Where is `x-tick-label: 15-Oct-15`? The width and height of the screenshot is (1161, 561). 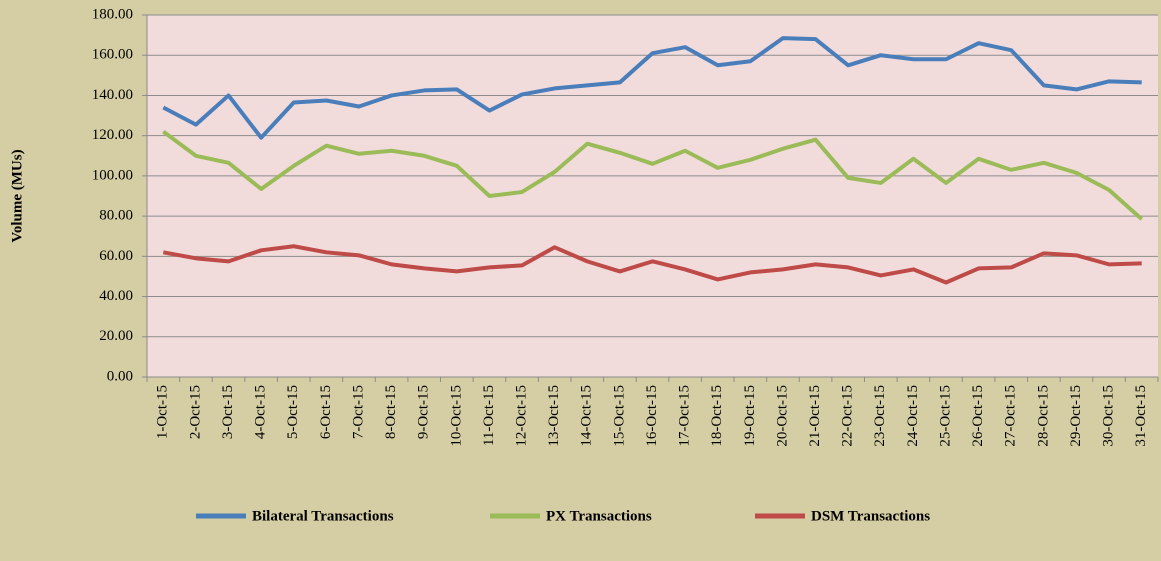 x-tick-label: 15-Oct-15 is located at coordinates (619, 416).